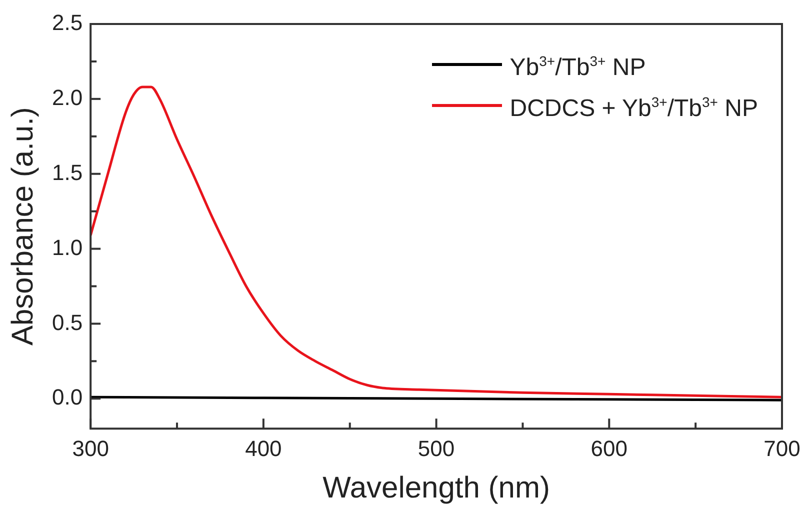 Image resolution: width=810 pixels, height=507 pixels. What do you see at coordinates (436, 487) in the screenshot?
I see `x-axis-title: Wavelength (nm)` at bounding box center [436, 487].